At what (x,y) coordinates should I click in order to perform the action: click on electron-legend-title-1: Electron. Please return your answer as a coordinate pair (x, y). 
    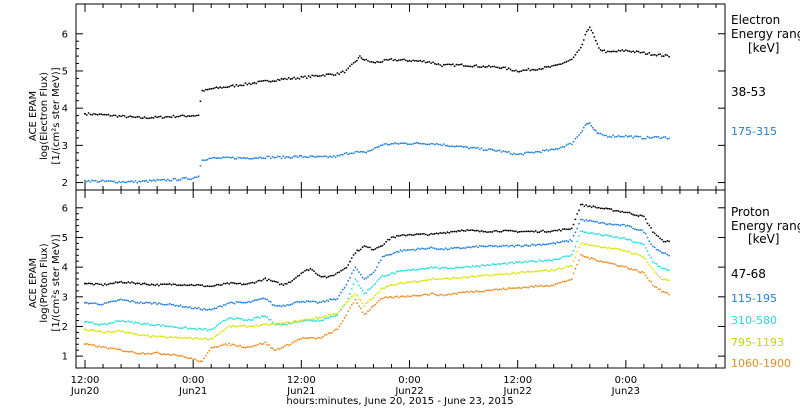
    Looking at the image, I should click on (755, 20).